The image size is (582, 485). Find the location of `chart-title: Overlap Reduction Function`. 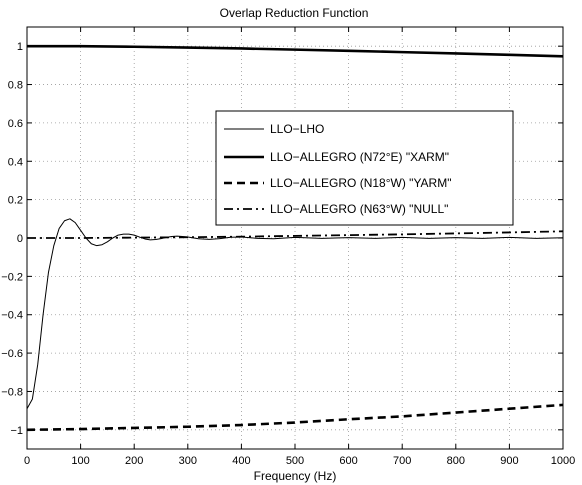

chart-title: Overlap Reduction Function is located at coordinates (294, 13).